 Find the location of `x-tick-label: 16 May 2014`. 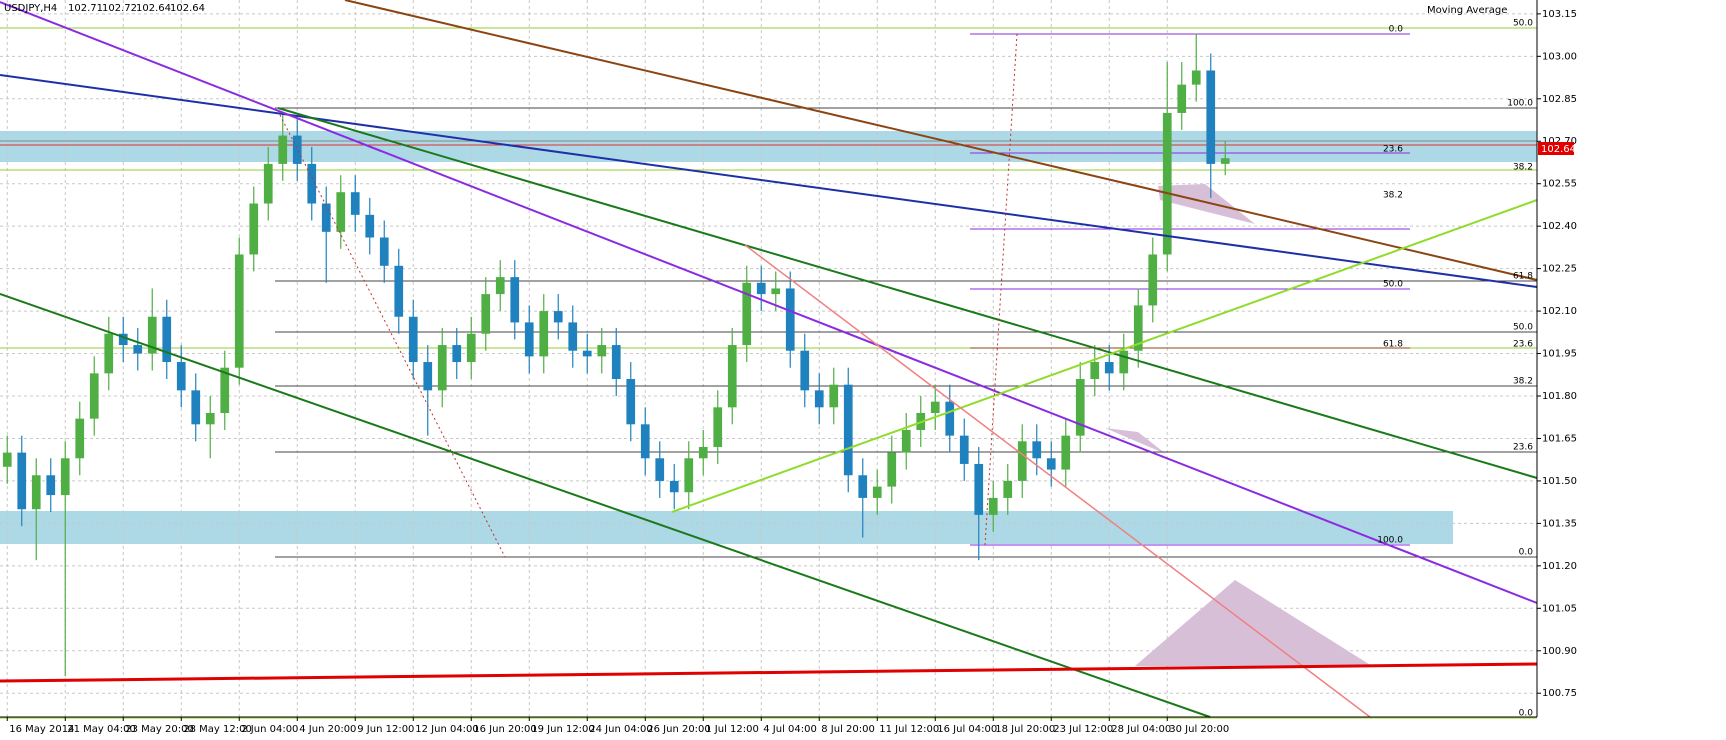

x-tick-label: 16 May 2014 is located at coordinates (41, 729).